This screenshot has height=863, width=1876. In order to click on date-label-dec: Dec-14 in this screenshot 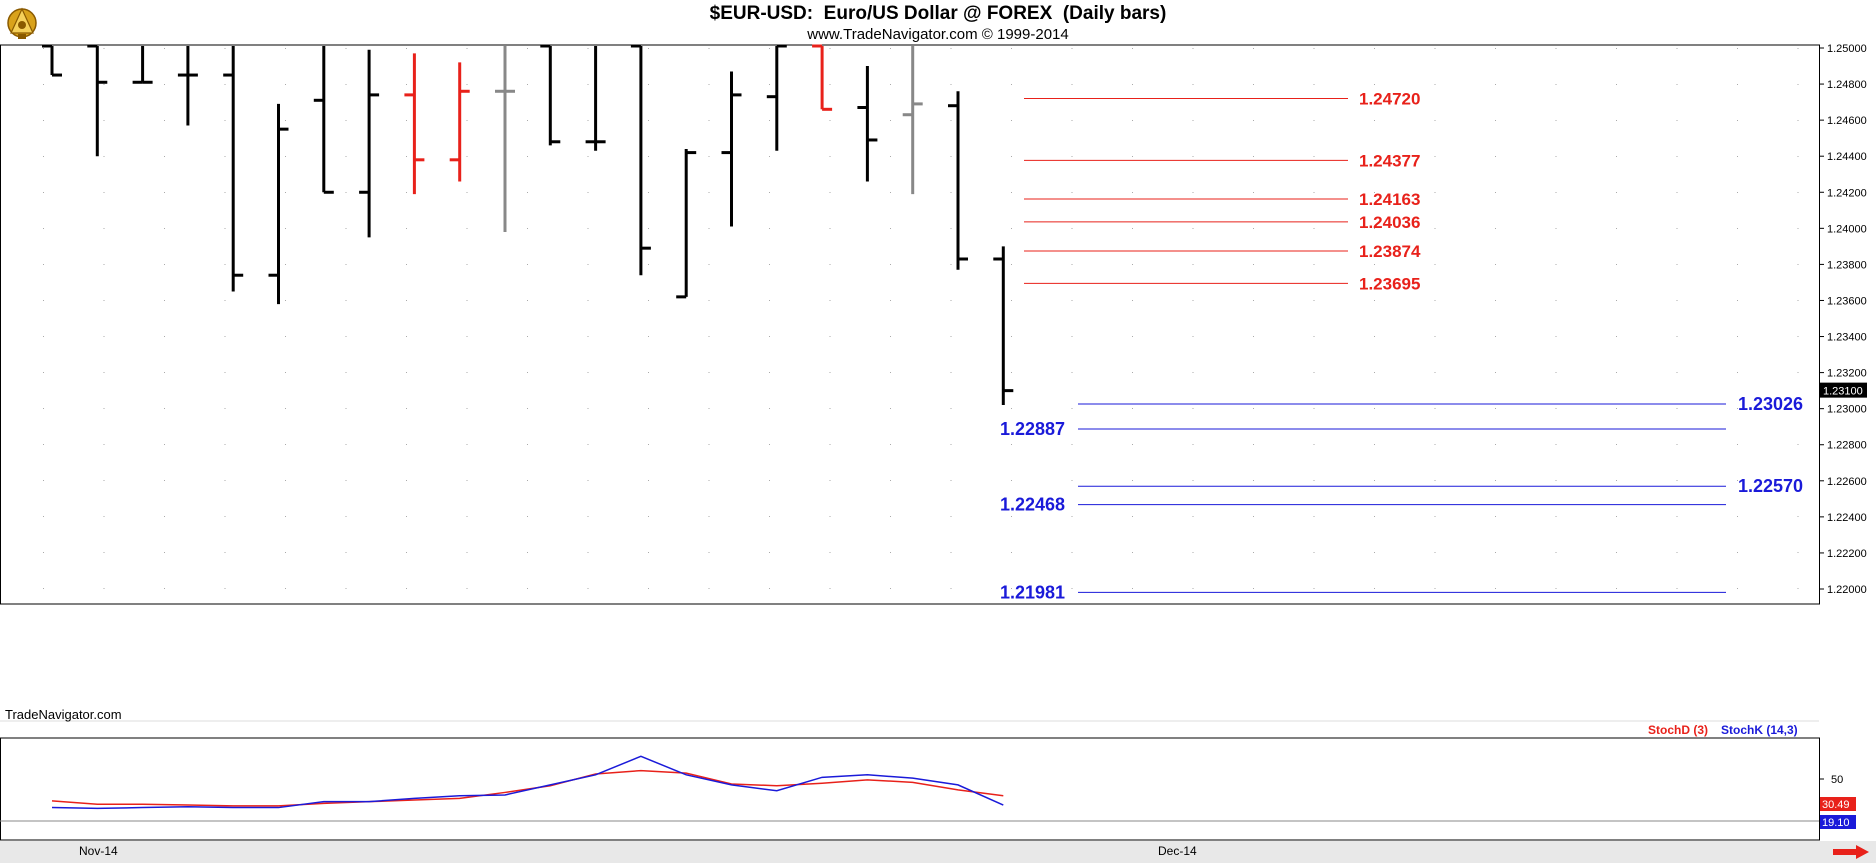, I will do `click(1177, 851)`.